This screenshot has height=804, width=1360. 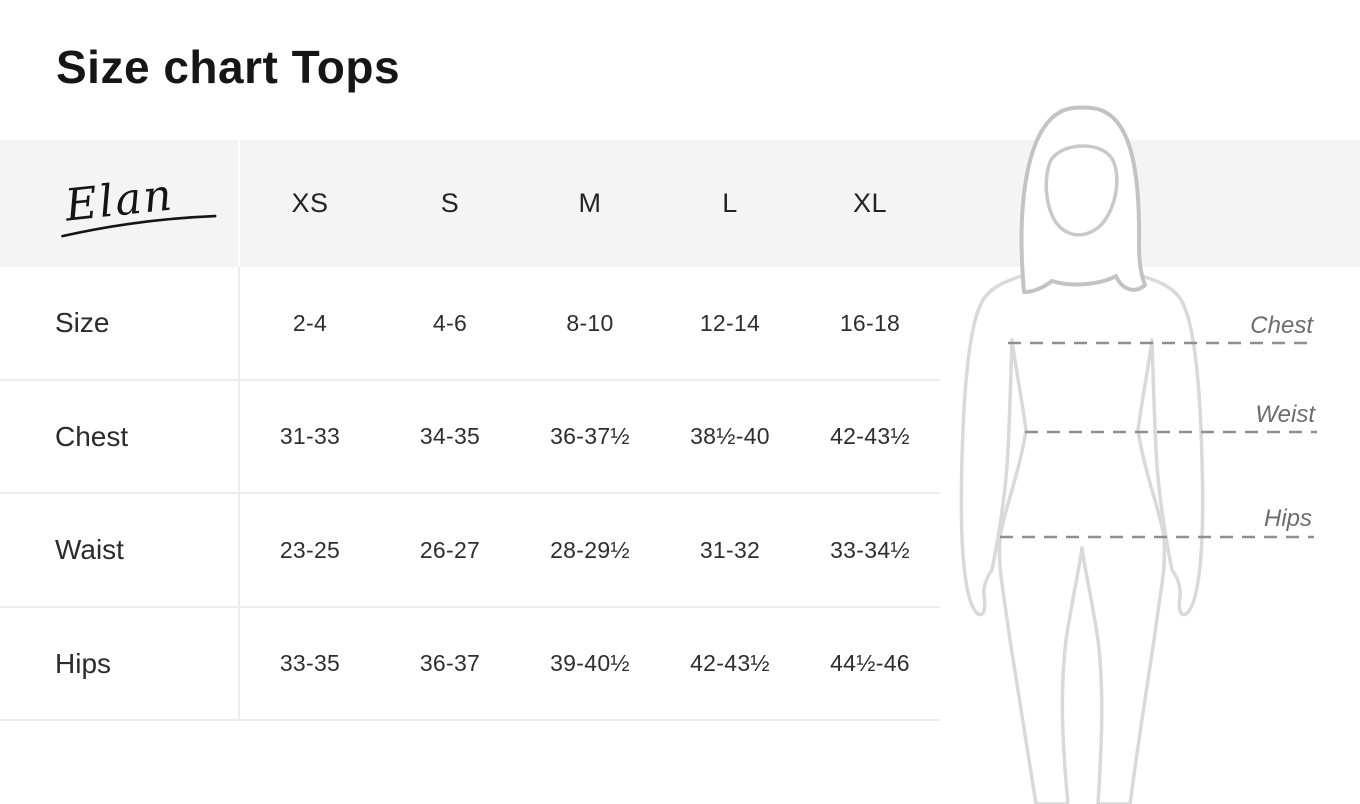 I want to click on row-label-hips: Hips, so click(x=120, y=664).